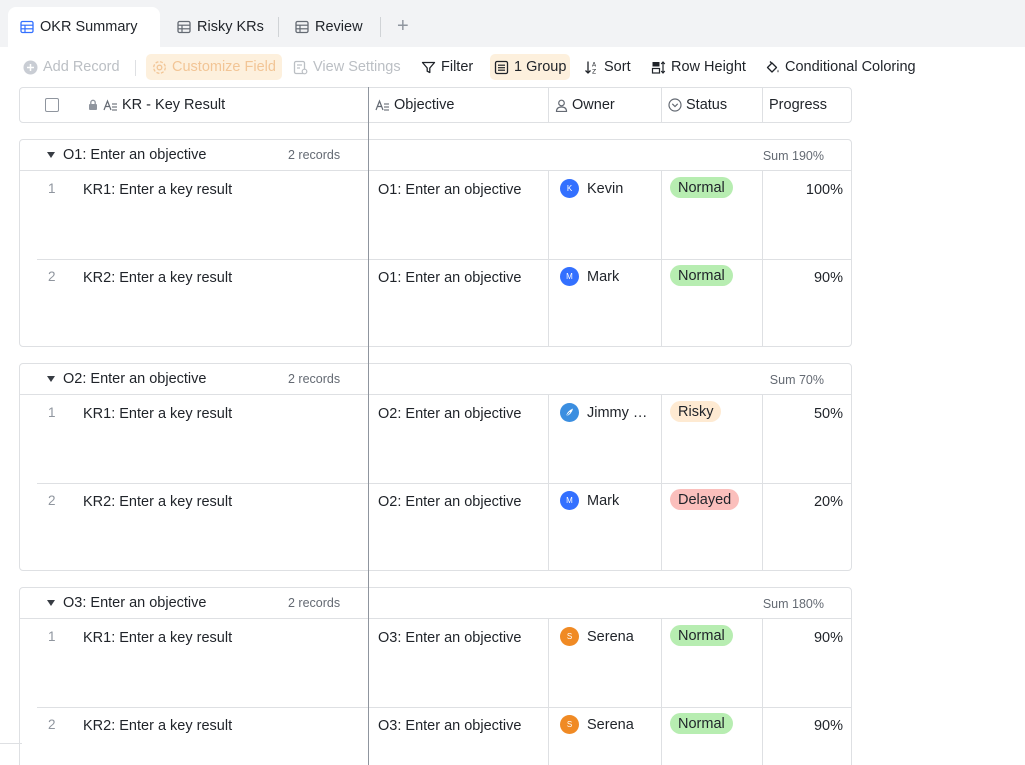 The height and width of the screenshot is (765, 1025). What do you see at coordinates (194, 105) in the screenshot?
I see `column-header-kr: KR - Key Result` at bounding box center [194, 105].